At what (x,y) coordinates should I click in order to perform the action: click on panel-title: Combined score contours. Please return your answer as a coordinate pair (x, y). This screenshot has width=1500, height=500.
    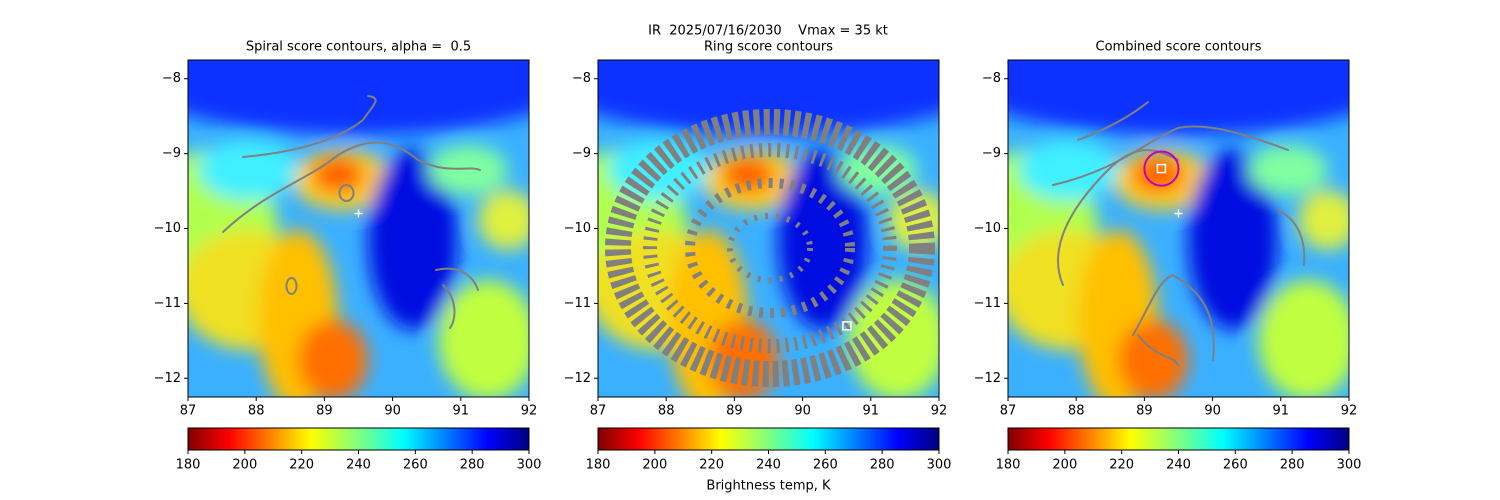
    Looking at the image, I should click on (1179, 47).